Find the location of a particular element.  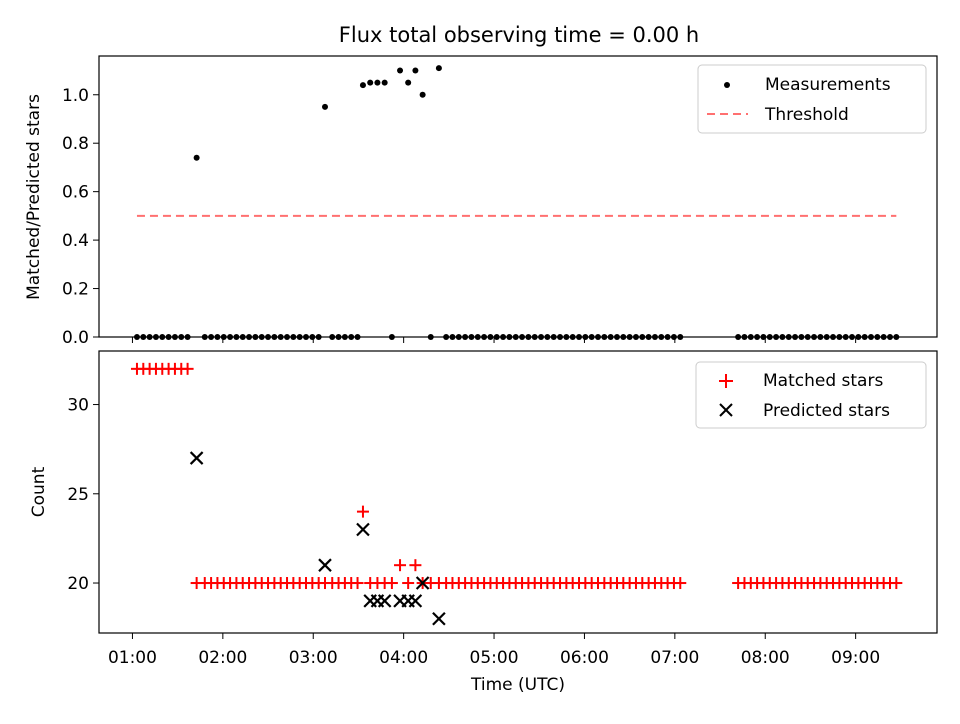

x-tick-label: 02:00 is located at coordinates (222, 658).